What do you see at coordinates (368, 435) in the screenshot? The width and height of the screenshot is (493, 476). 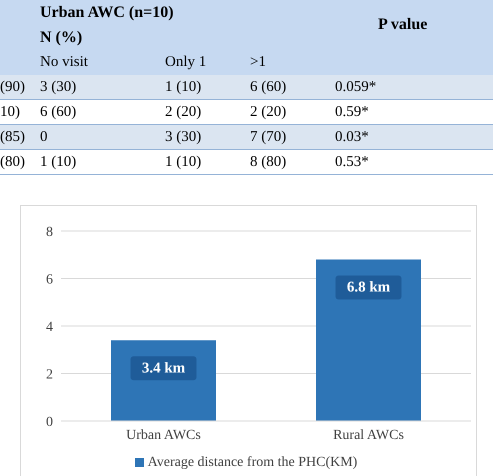 I see `x-tick-label: Rural AWCs` at bounding box center [368, 435].